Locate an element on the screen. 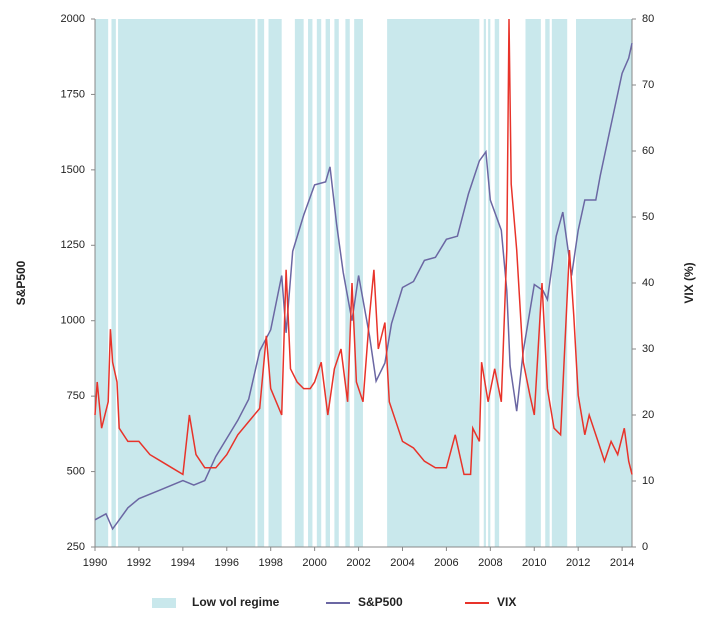  x-tick-label: 2000 is located at coordinates (314, 563).